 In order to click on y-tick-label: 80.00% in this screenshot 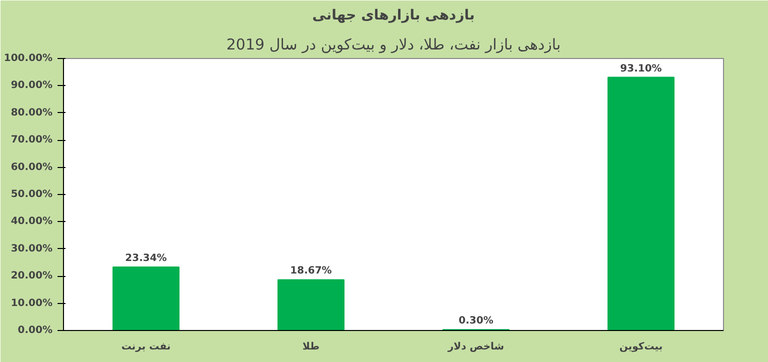, I will do `click(31, 112)`.